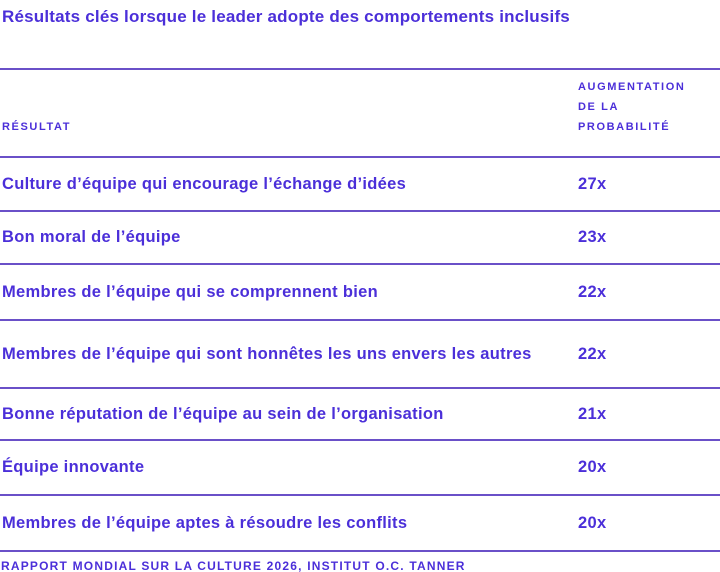 Image resolution: width=720 pixels, height=572 pixels. What do you see at coordinates (360, 236) in the screenshot?
I see `table-row: Bon moral de l’équipe 23x` at bounding box center [360, 236].